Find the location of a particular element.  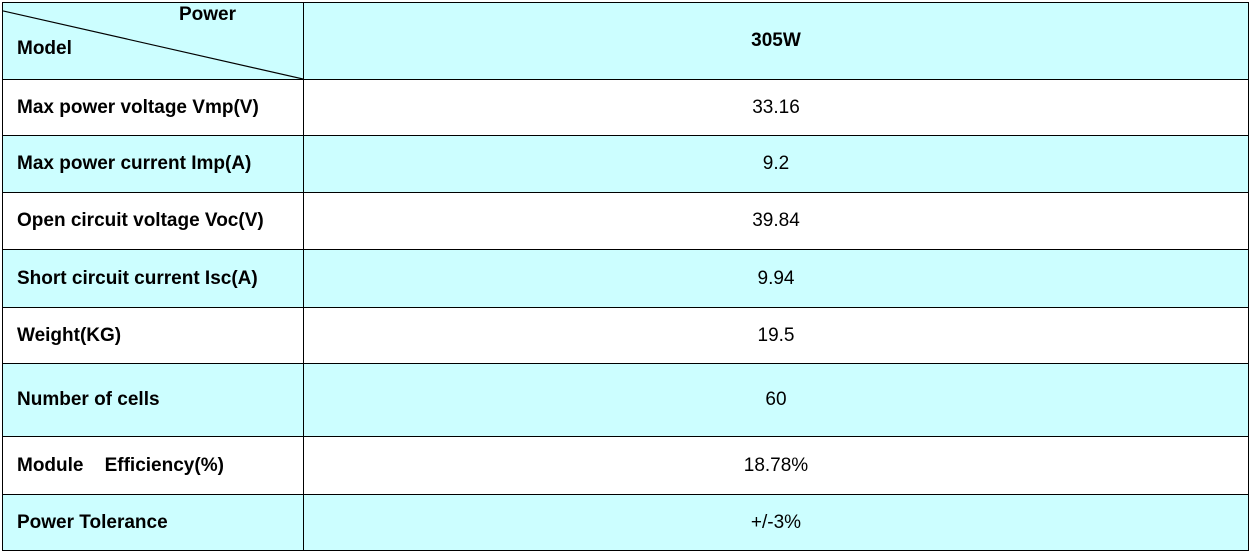

table-row: Power Tolerance +/-3% is located at coordinates (625, 522).